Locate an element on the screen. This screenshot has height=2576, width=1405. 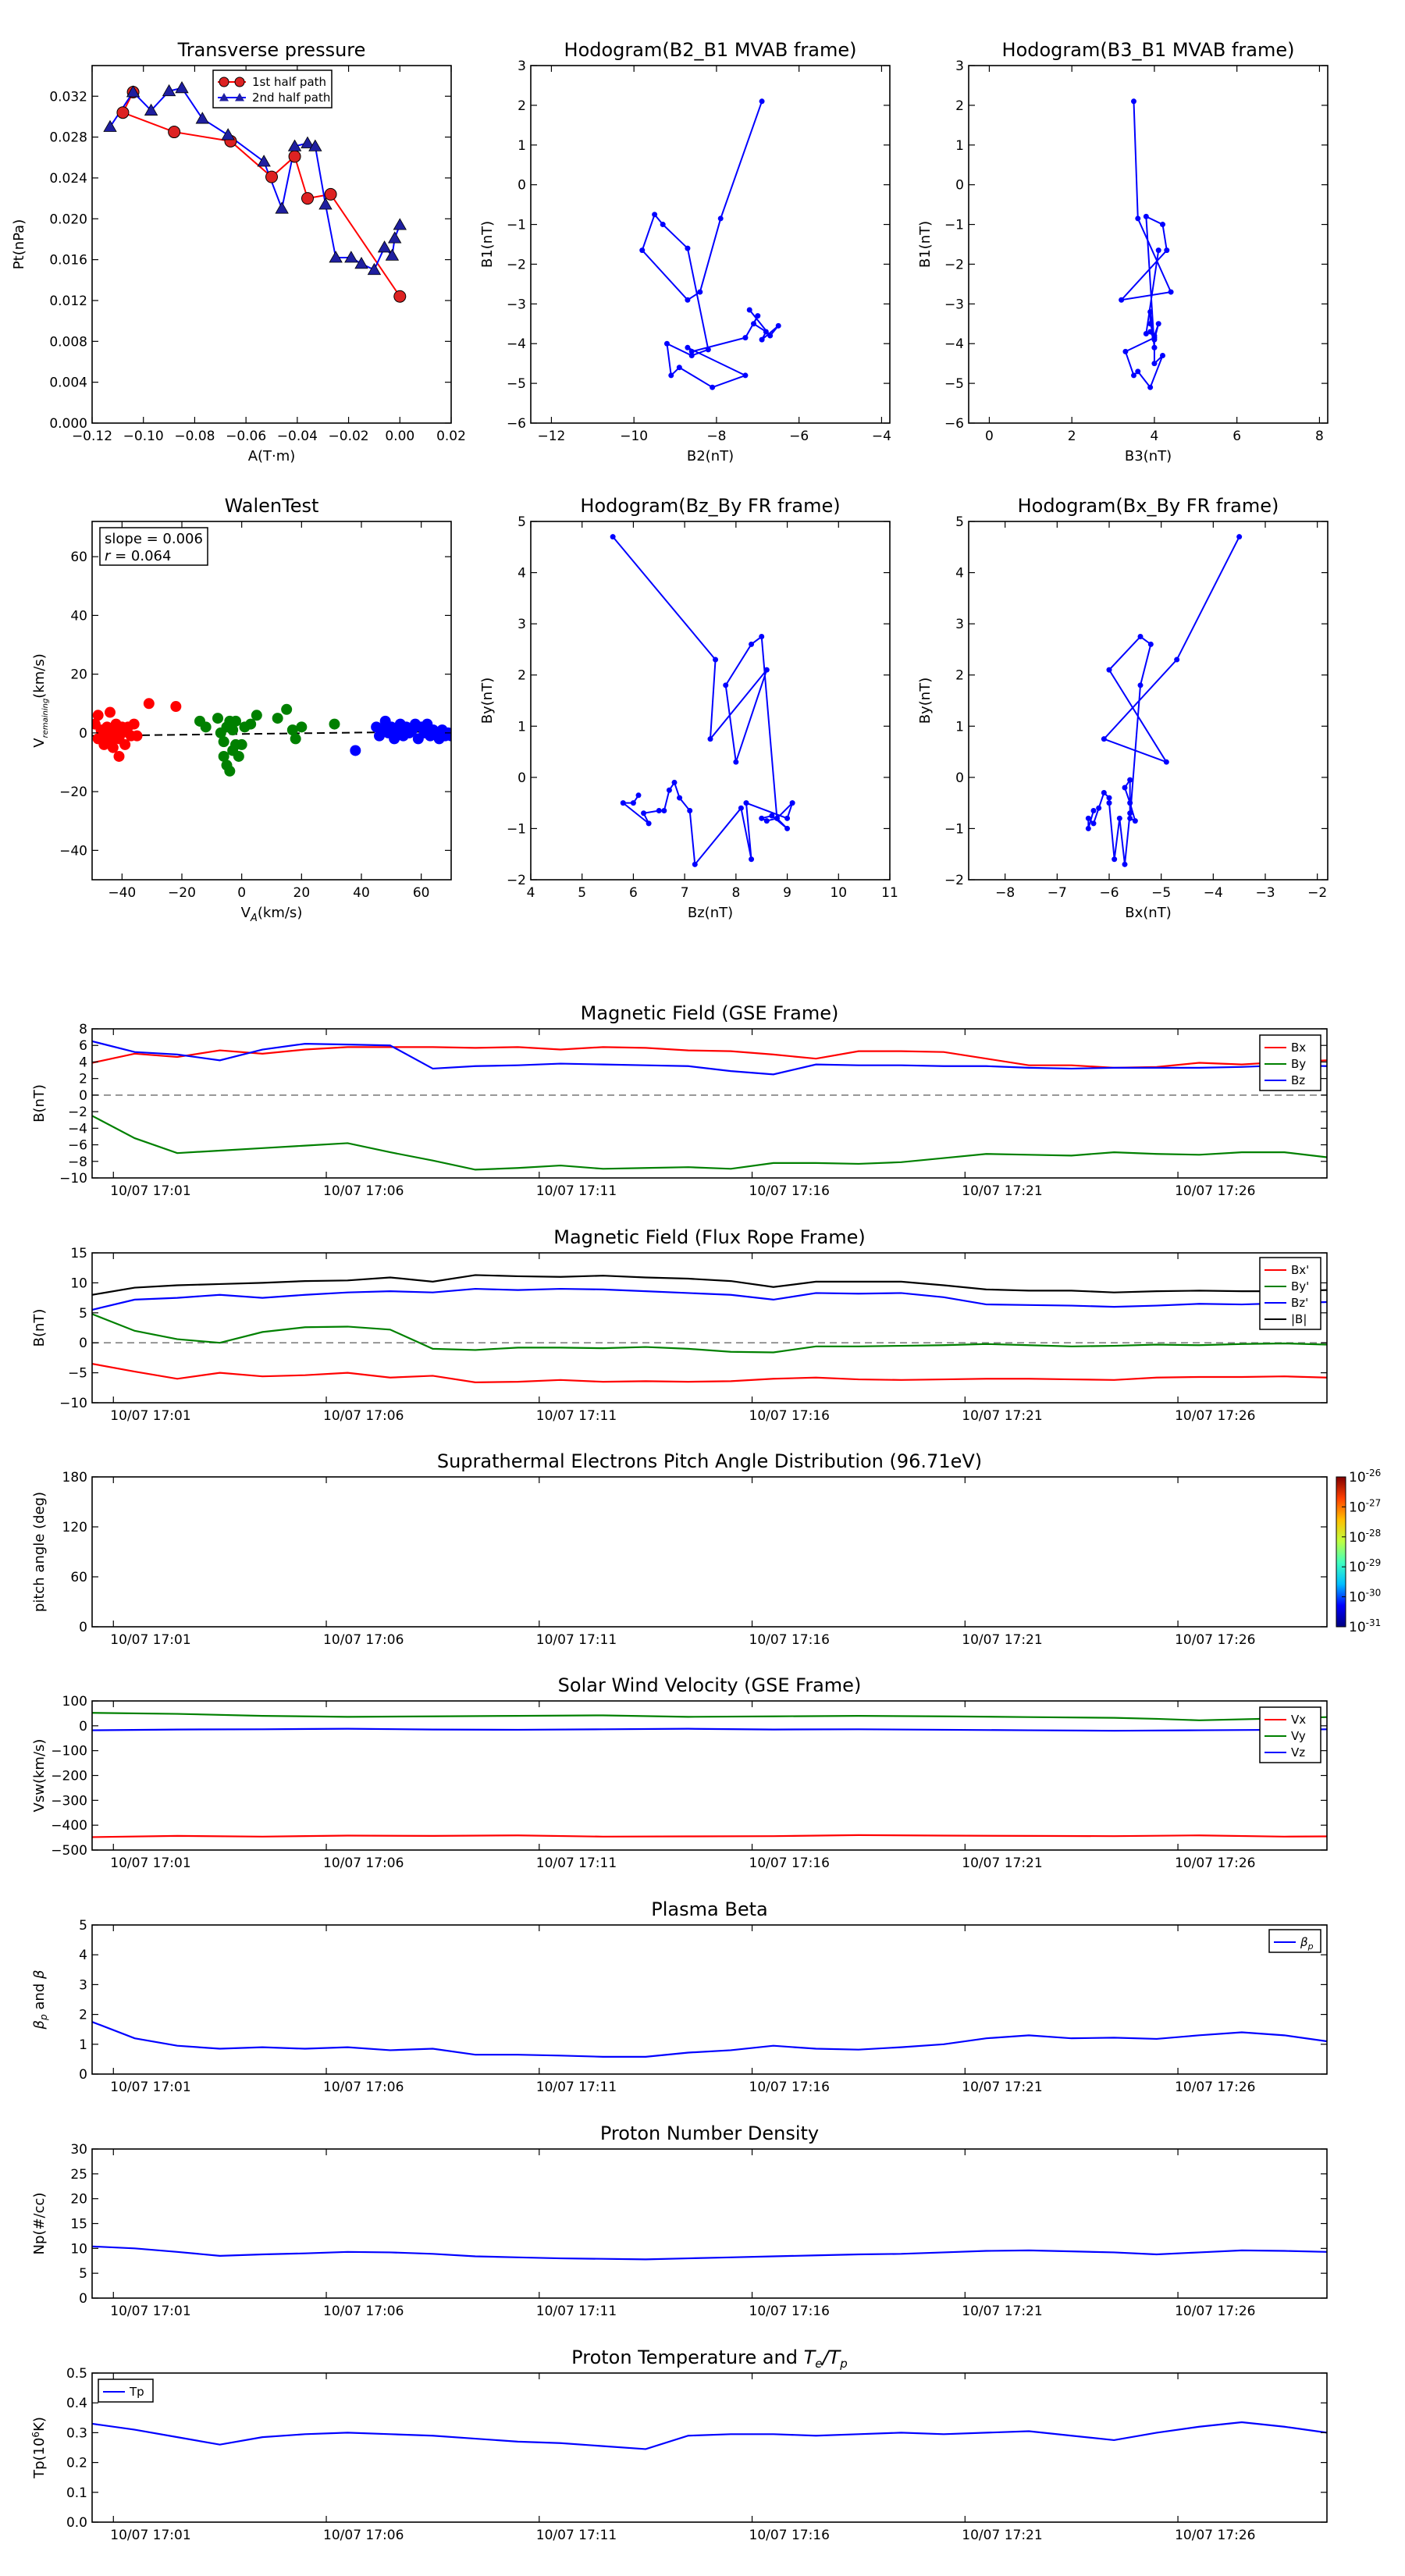
annotation-r: r = 0.064 is located at coordinates (138, 556).